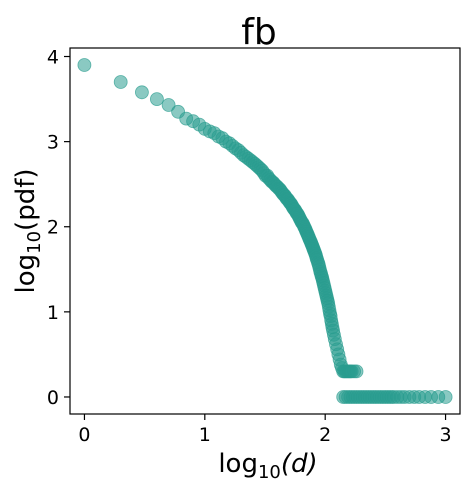 The height and width of the screenshot is (490, 470). I want to click on x-axis-label-base: log, so click(238, 464).